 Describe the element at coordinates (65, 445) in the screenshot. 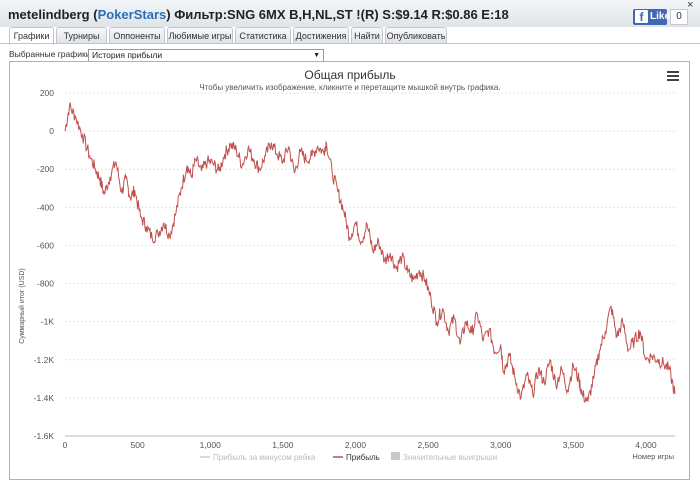

I see `x-tick-label: 0` at that location.